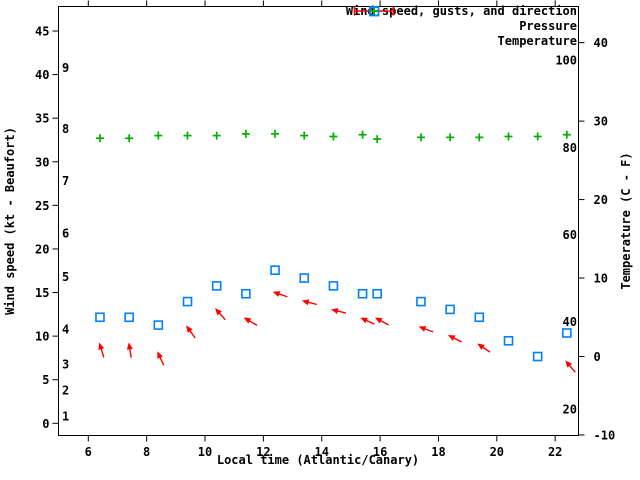 The height and width of the screenshot is (480, 640). I want to click on kt-tick-label: 25, so click(42, 206).